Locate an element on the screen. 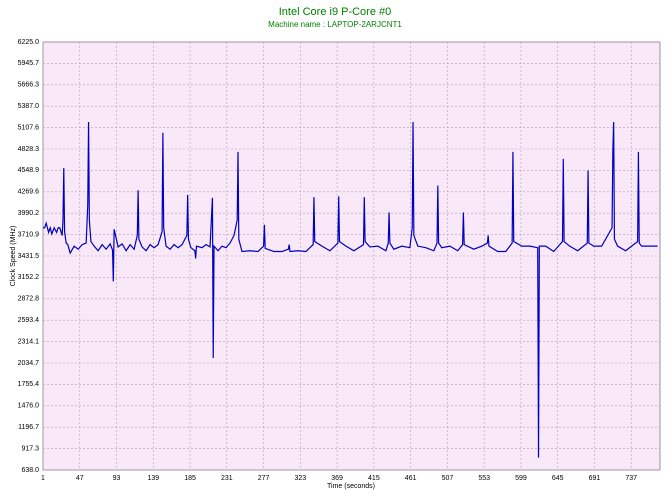 This screenshot has height=502, width=670. y-tick-label: 3710.9 is located at coordinates (29, 234).